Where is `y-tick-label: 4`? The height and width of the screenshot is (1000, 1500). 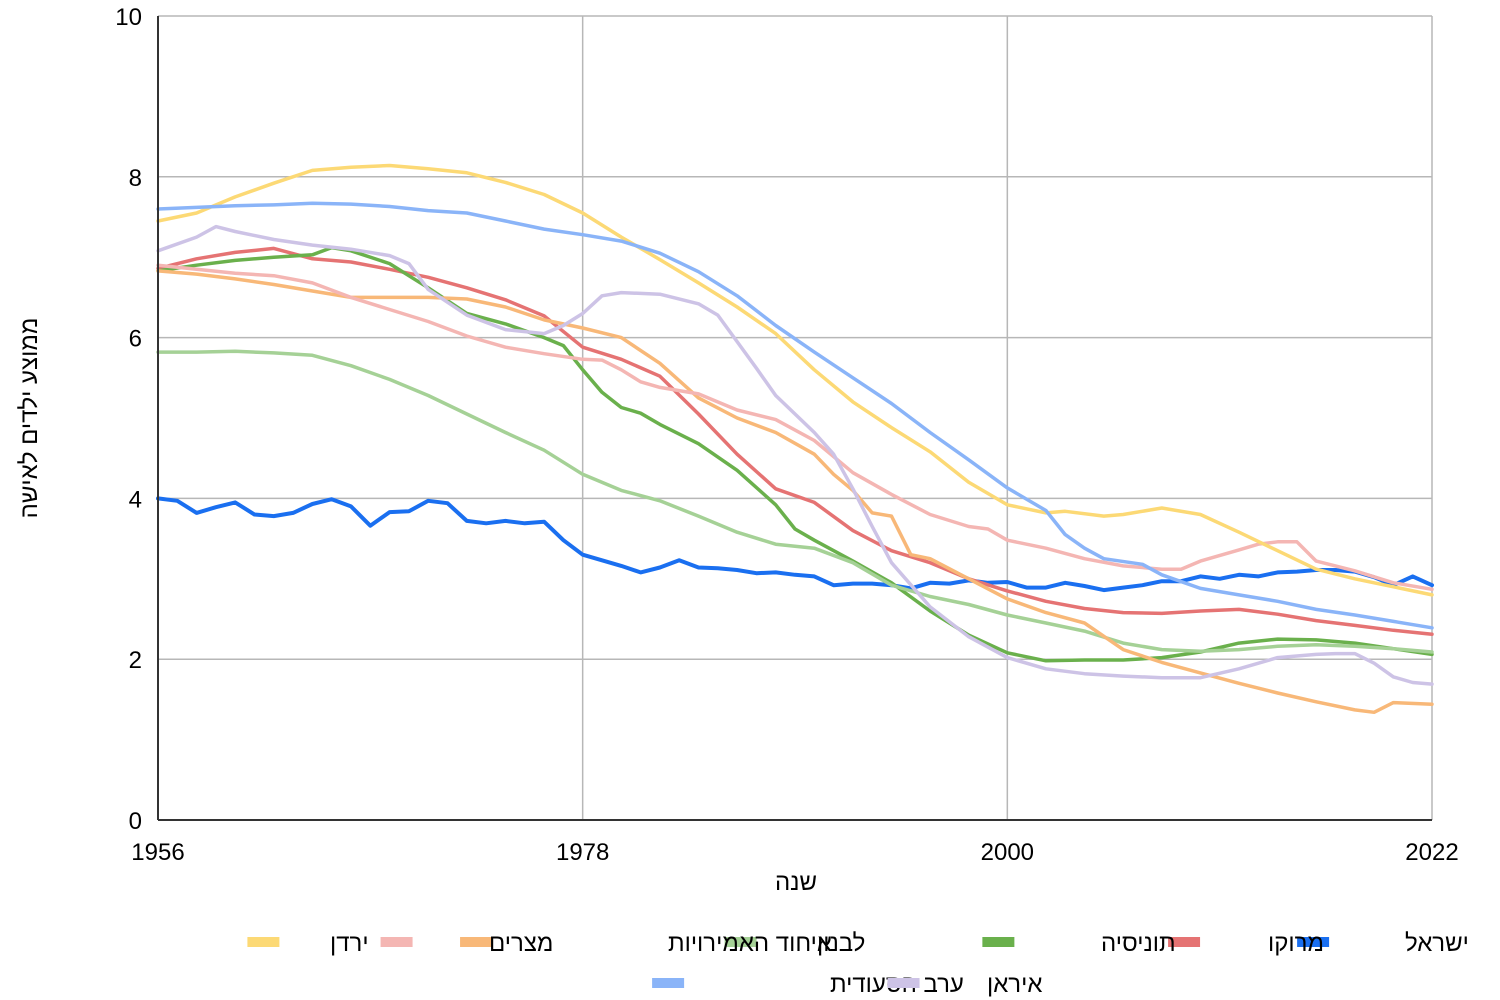 y-tick-label: 4 is located at coordinates (135, 499).